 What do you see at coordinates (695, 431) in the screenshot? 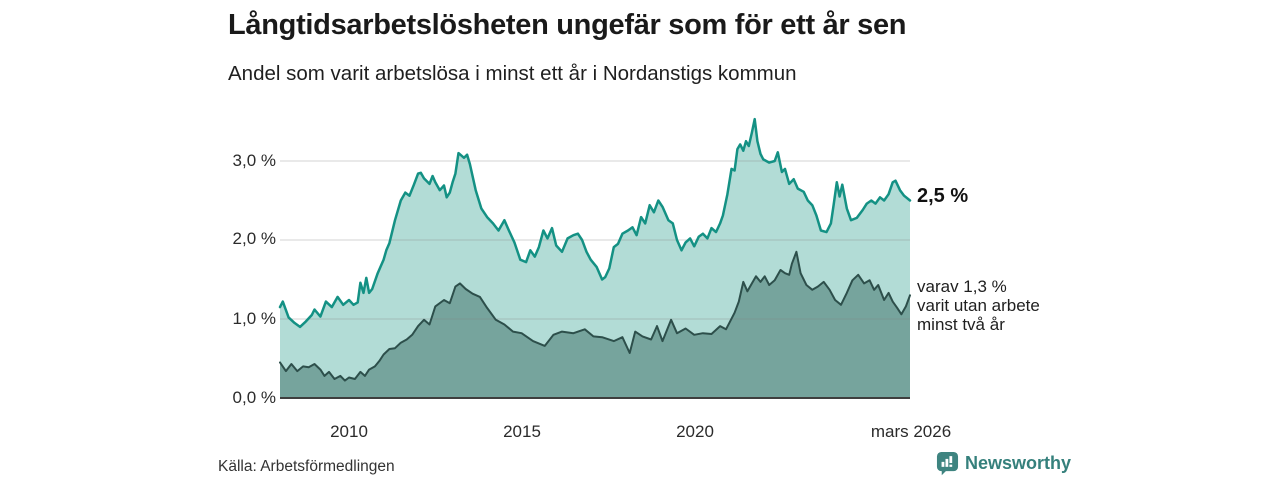
I see `x-axis-tick-2020: 2020` at bounding box center [695, 431].